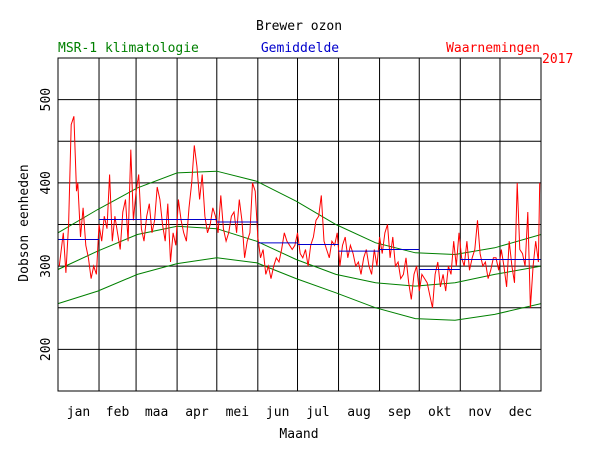 Image resolution: width=600 pixels, height=450 pixels. What do you see at coordinates (197, 412) in the screenshot?
I see `x-tick-label: apr` at bounding box center [197, 412].